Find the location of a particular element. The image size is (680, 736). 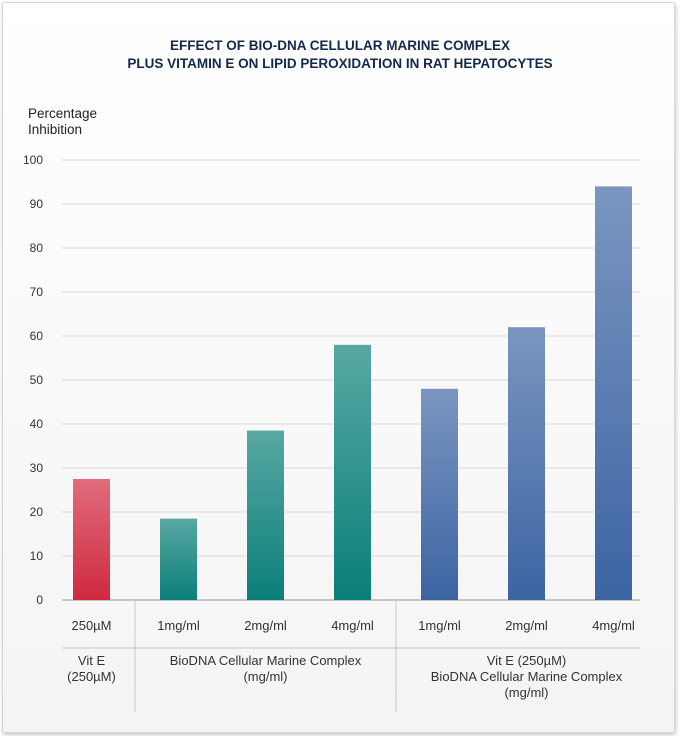

y-axis-ticks: 0 10 20 30 40 50 60 70 80 90 100 is located at coordinates (33, 380).